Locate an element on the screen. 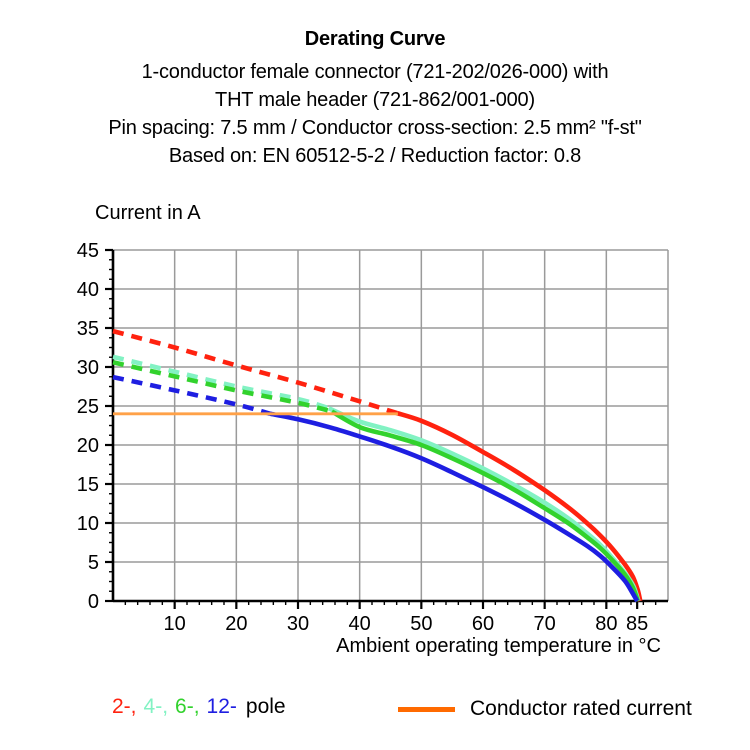 Image resolution: width=750 pixels, height=750 pixels. svg-text:Ambient operating temperature: Ambient operating temperature in °C is located at coordinates (498, 646).